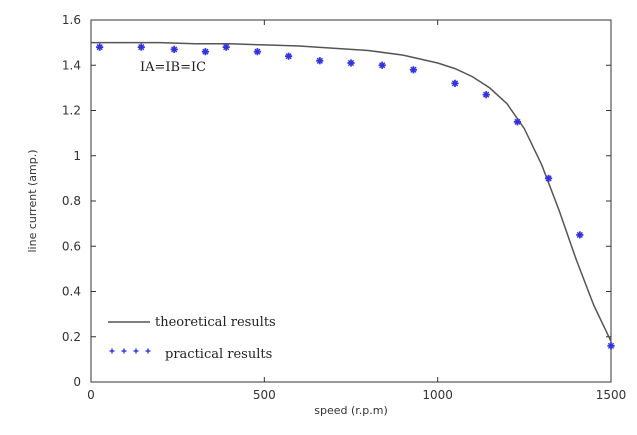  I want to click on y-tick-label: 0.6, so click(71, 246).